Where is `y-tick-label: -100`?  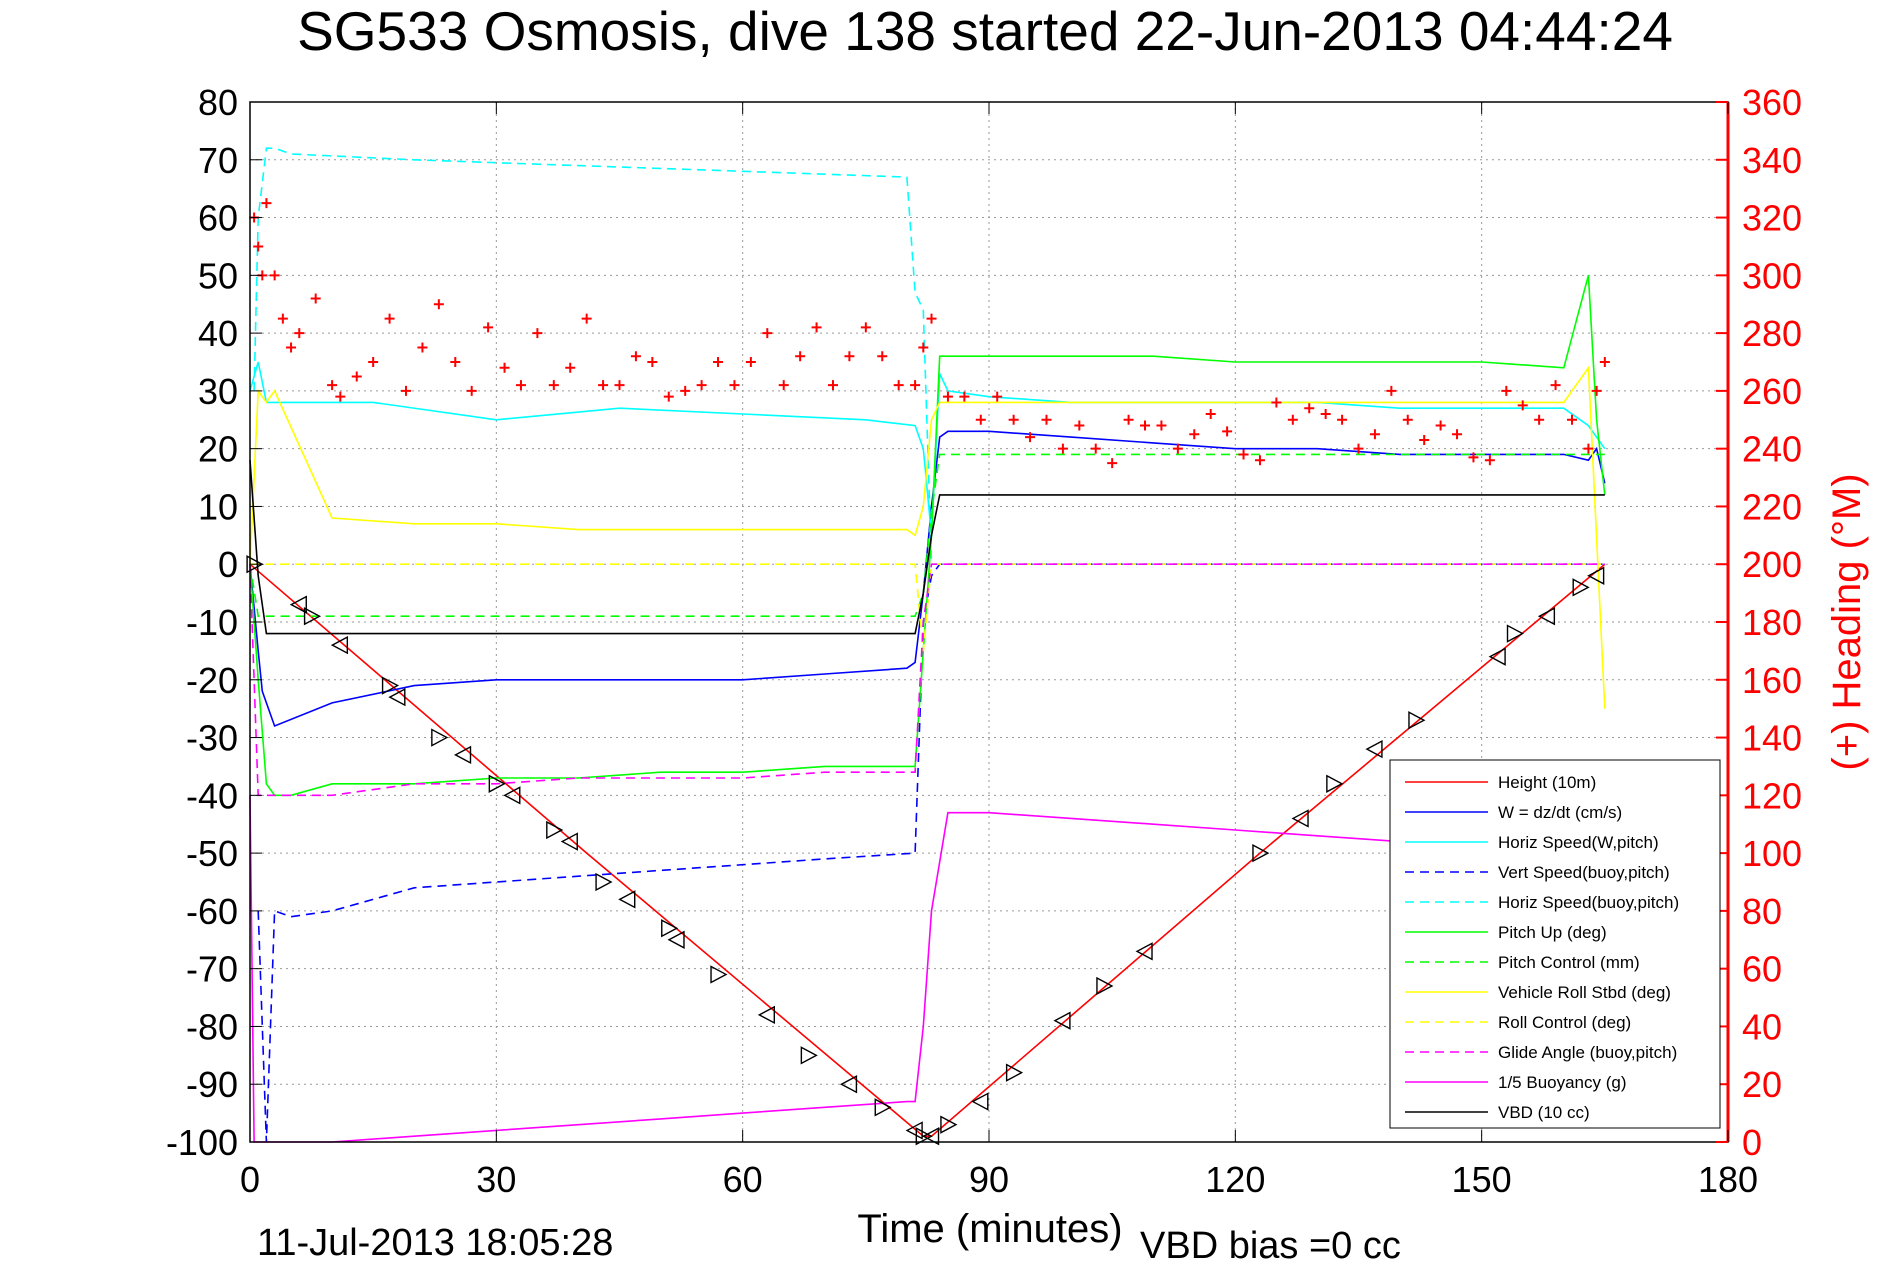
y-tick-label: -100 is located at coordinates (202, 1142).